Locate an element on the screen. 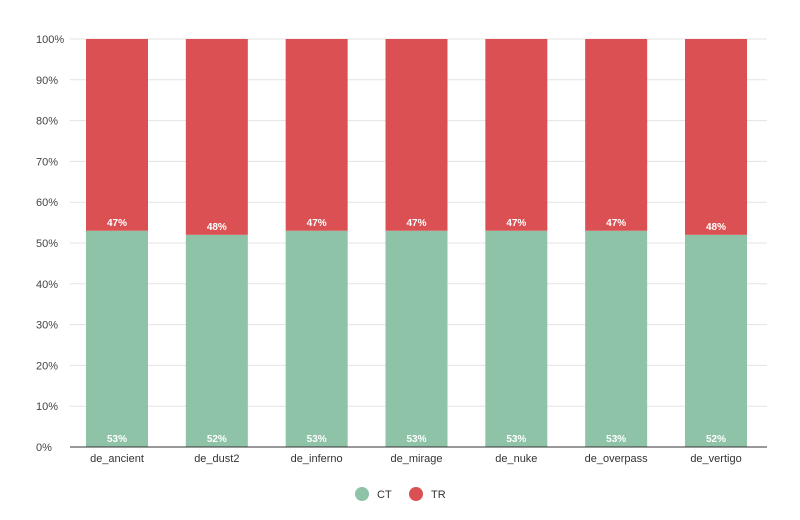 The height and width of the screenshot is (520, 800). y-tick-label: 60% is located at coordinates (47, 203).